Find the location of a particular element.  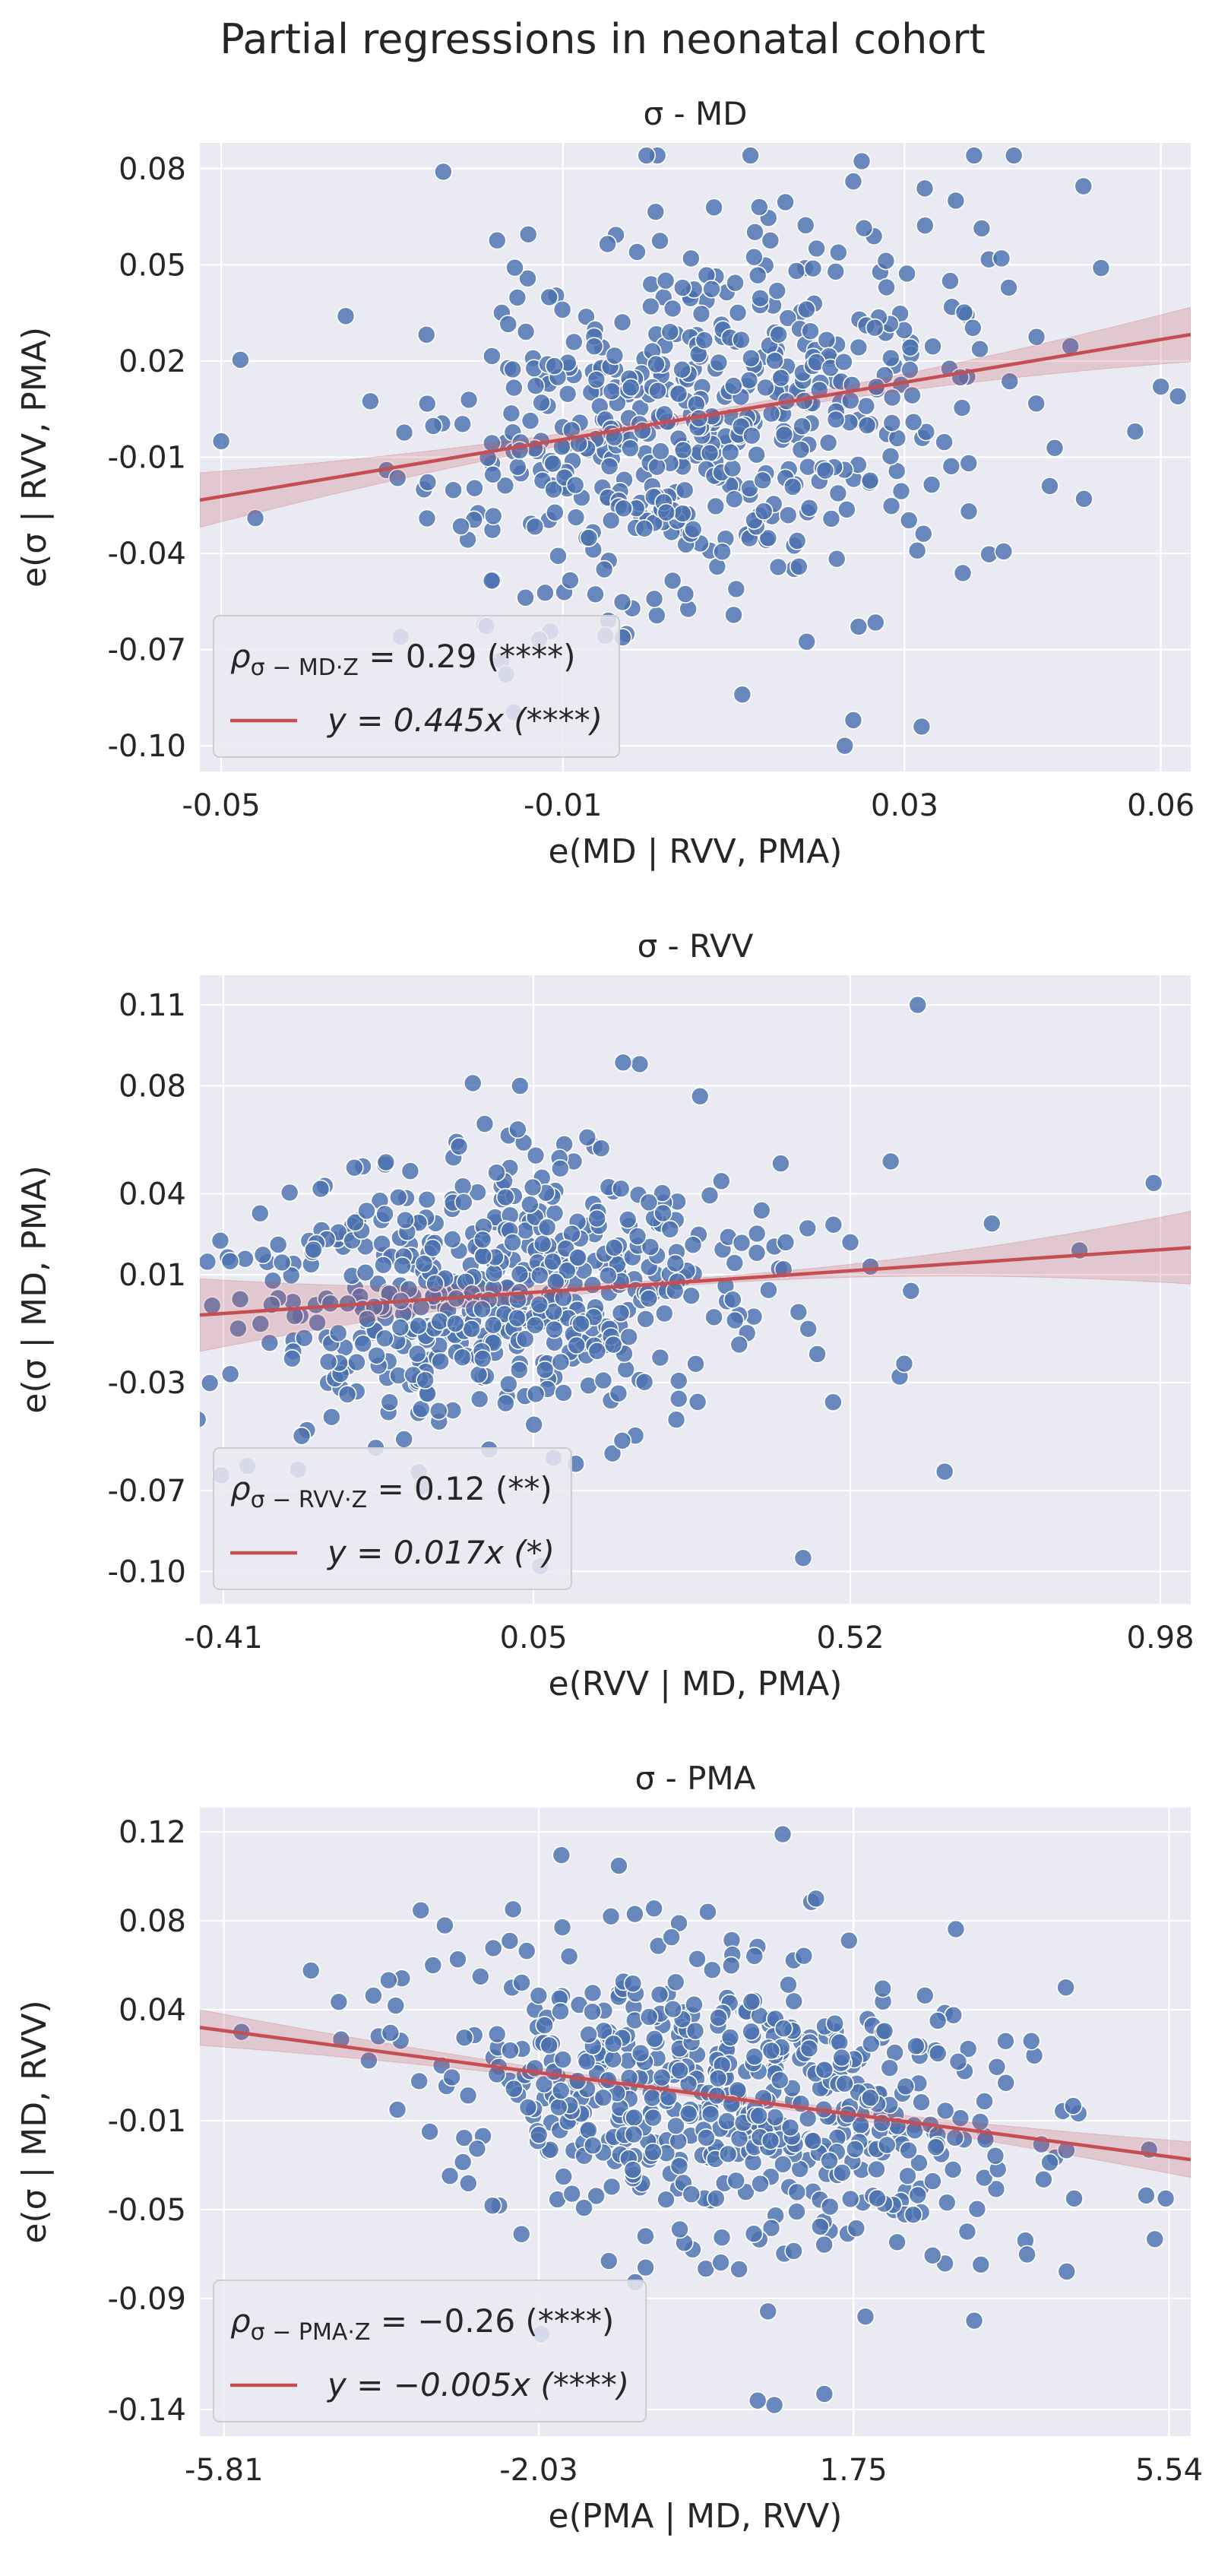

y-tick-label: 0.04 is located at coordinates (152, 1194).